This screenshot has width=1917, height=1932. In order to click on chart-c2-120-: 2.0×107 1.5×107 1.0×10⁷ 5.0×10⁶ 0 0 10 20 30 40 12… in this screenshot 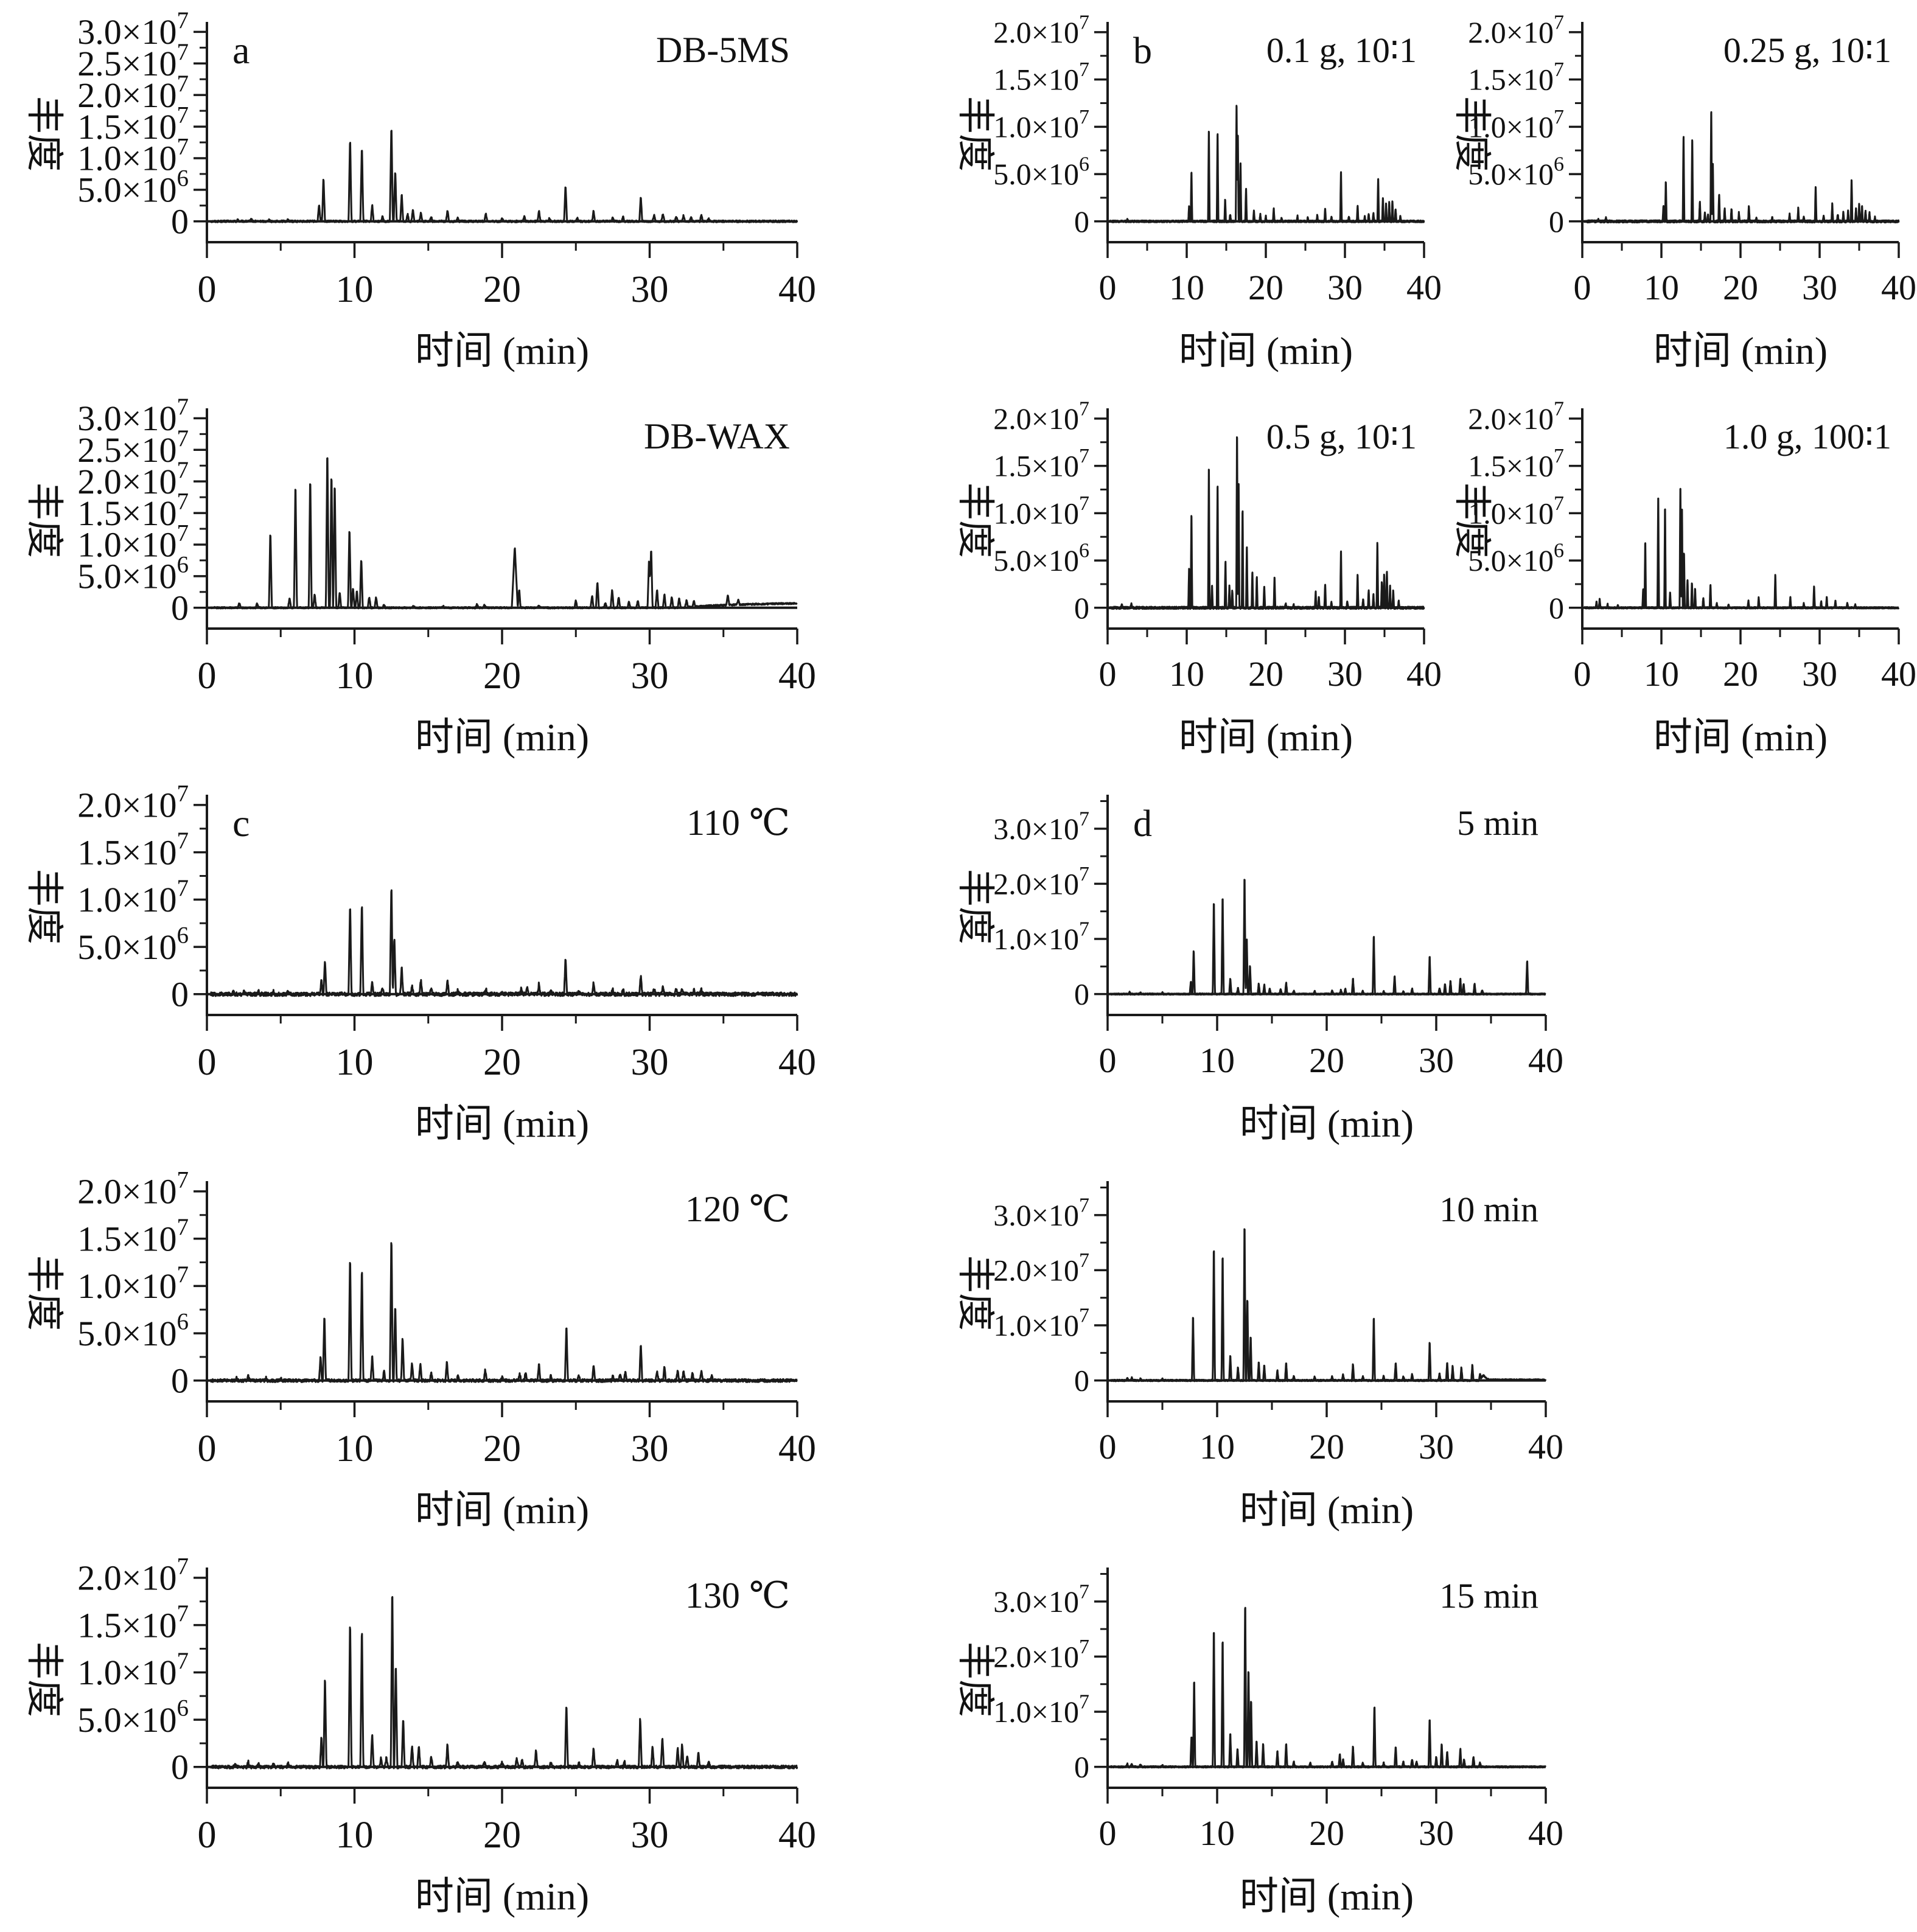, I will do `click(408, 1352)`.